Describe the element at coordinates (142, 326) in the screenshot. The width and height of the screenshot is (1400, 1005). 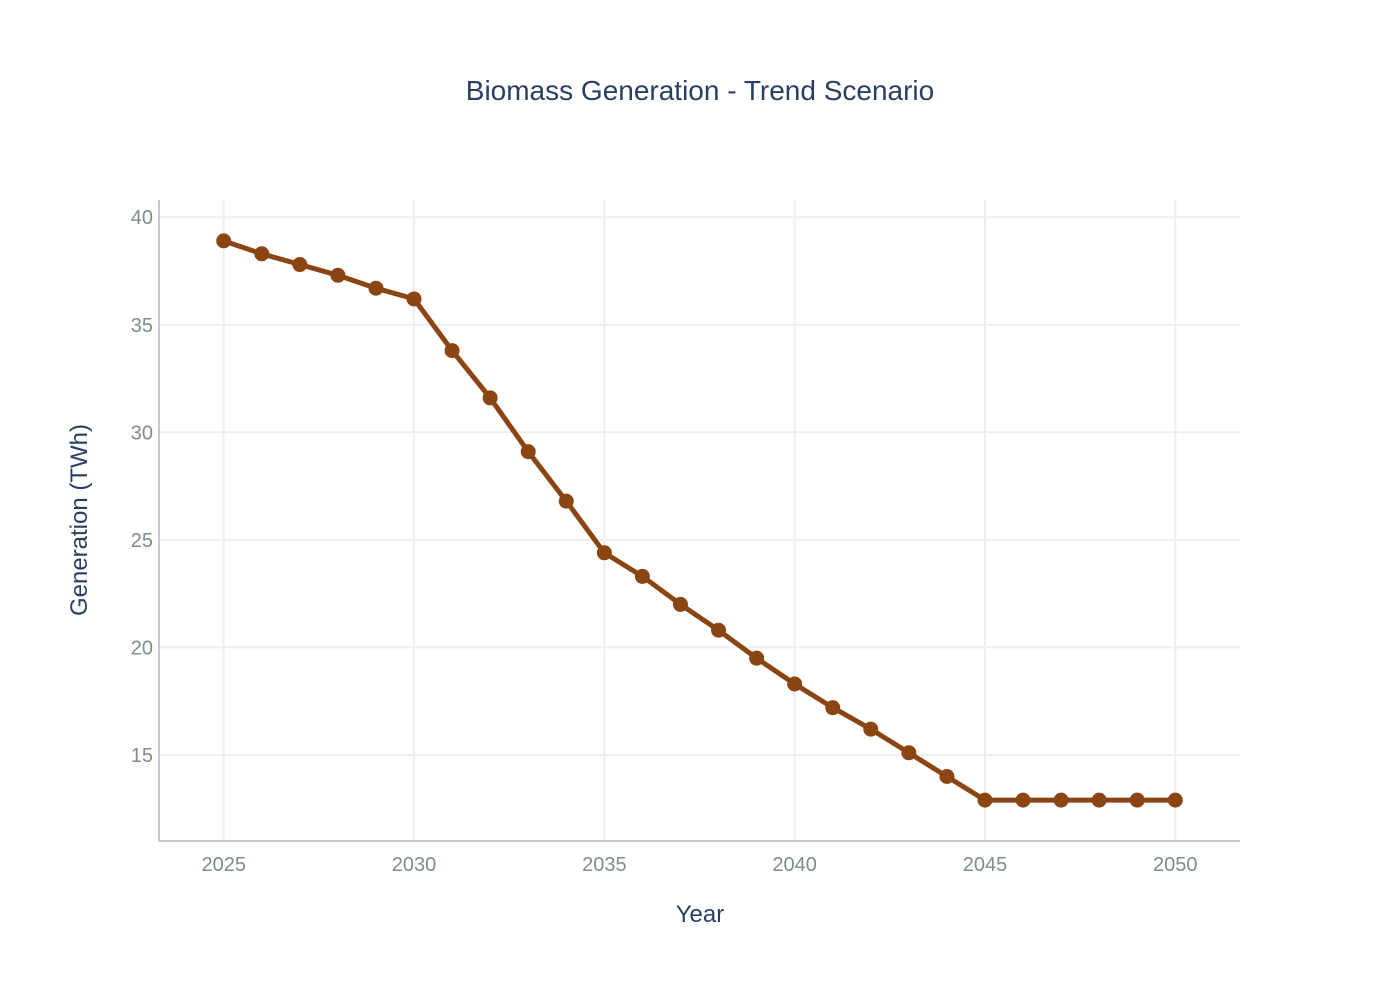
I see `y-tick-label: 35` at that location.